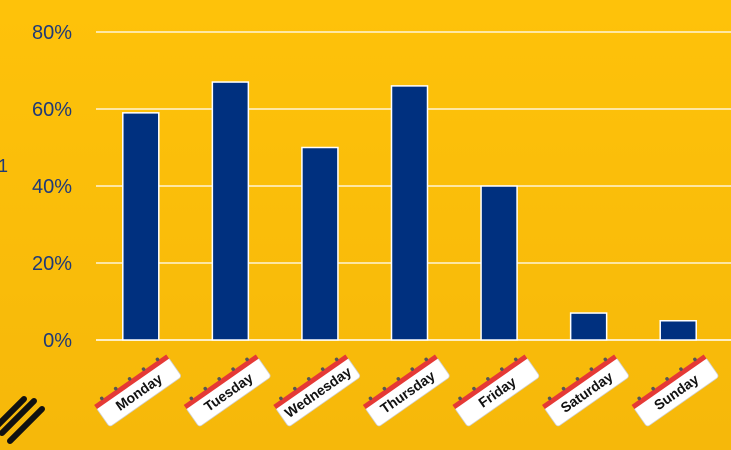 The width and height of the screenshot is (731, 450). I want to click on category-tag: Wednesday, so click(317, 390).